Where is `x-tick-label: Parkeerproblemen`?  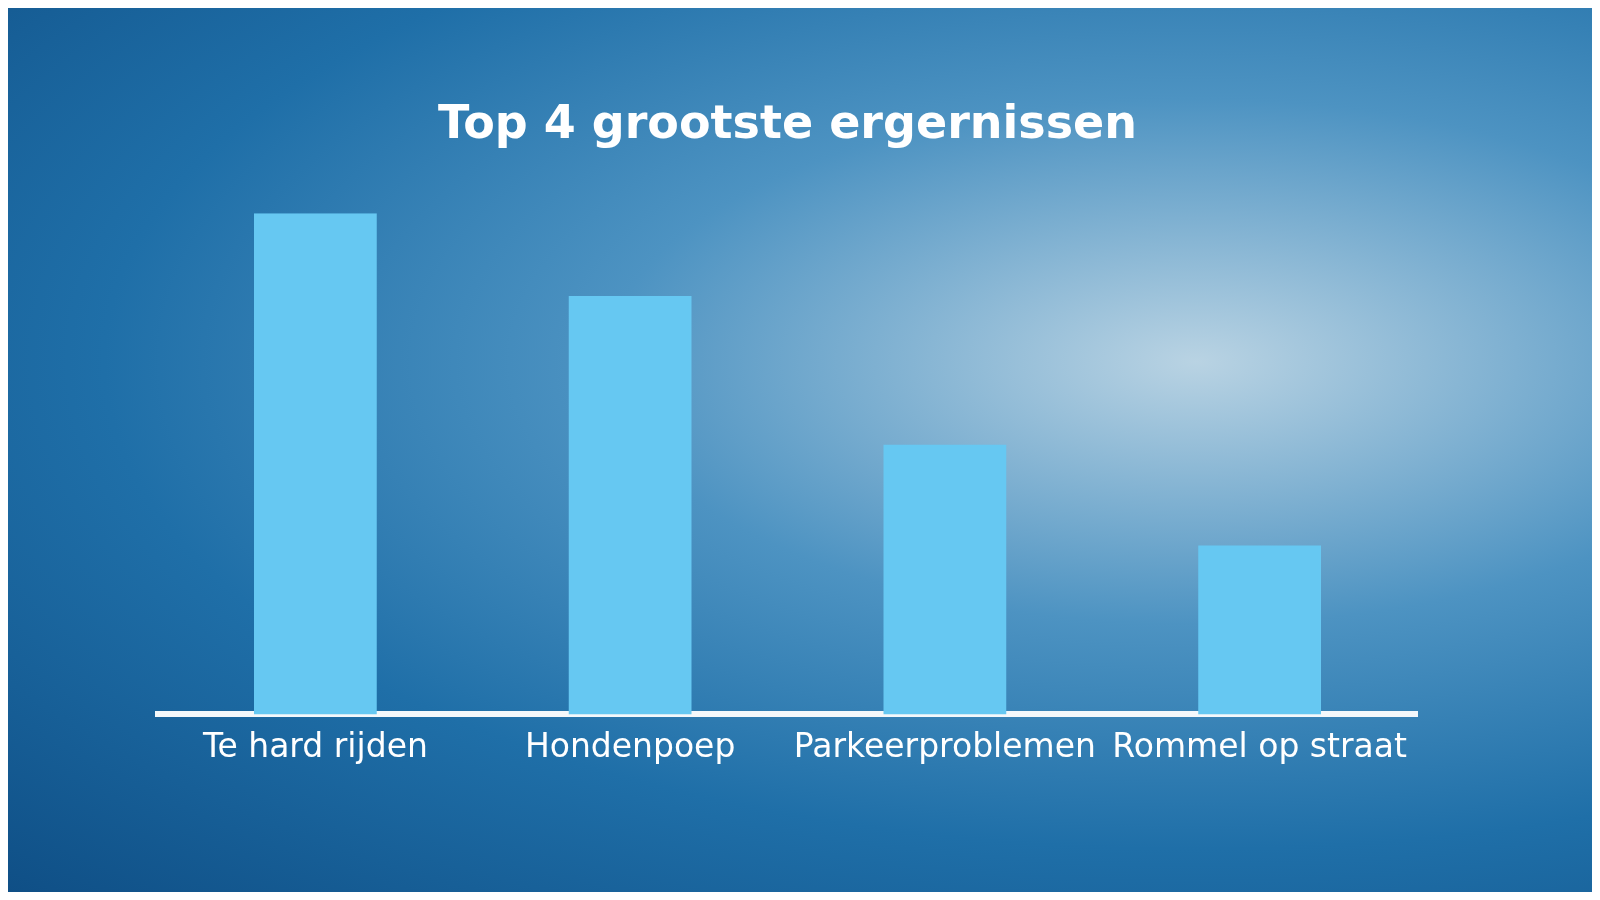 x-tick-label: Parkeerproblemen is located at coordinates (944, 745).